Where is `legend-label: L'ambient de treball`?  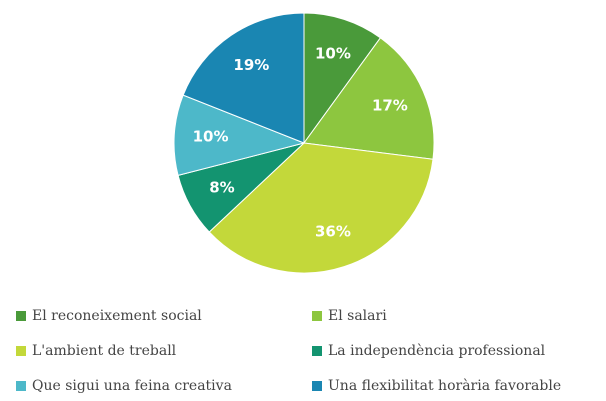 legend-label: L'ambient de treball is located at coordinates (104, 351).